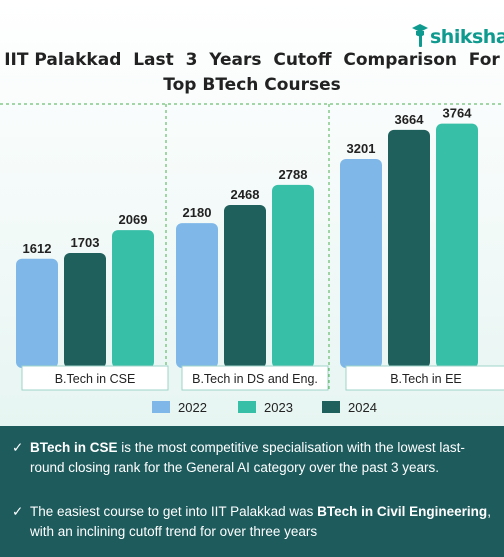 The image size is (504, 557). I want to click on data-label: 1612, so click(37, 248).